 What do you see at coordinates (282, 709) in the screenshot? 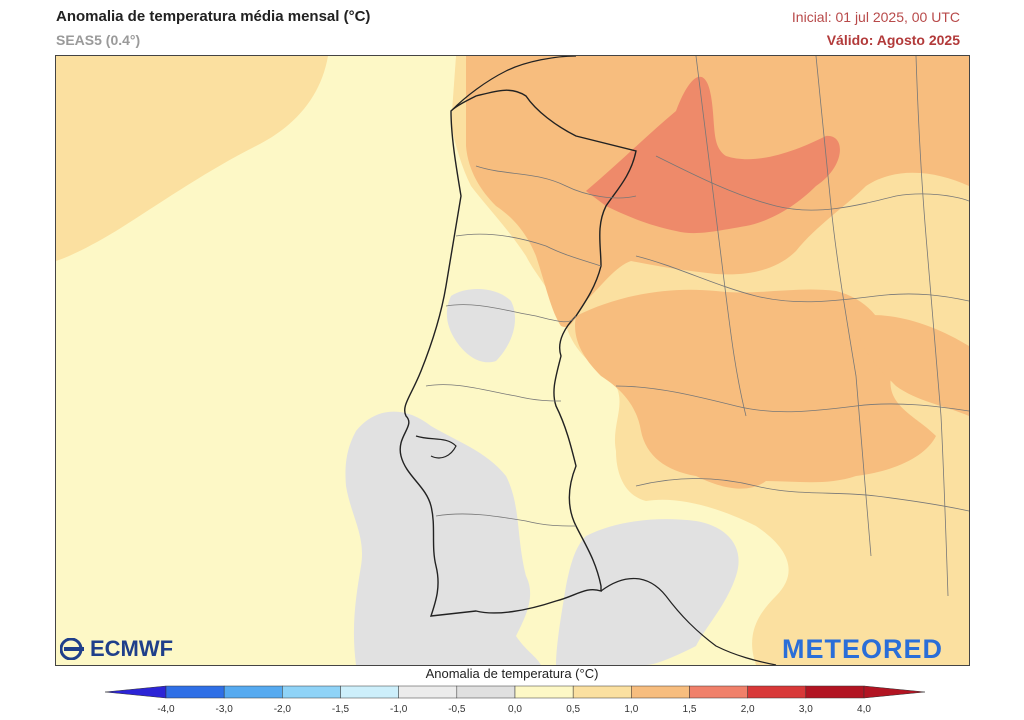
I see `colorbar-tick-label: -2,0` at bounding box center [282, 709].